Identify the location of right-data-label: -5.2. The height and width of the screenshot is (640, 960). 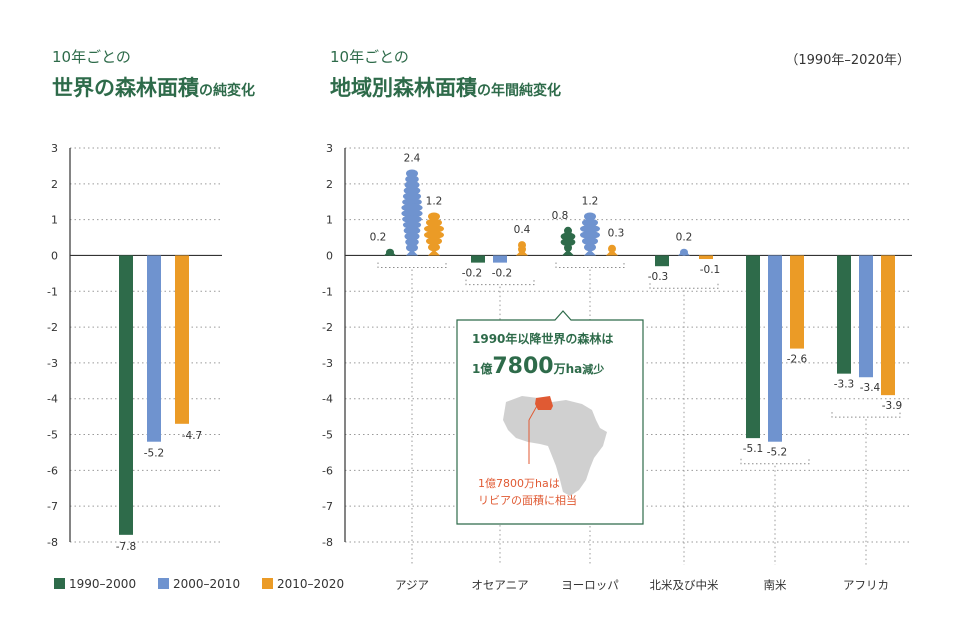
(777, 453).